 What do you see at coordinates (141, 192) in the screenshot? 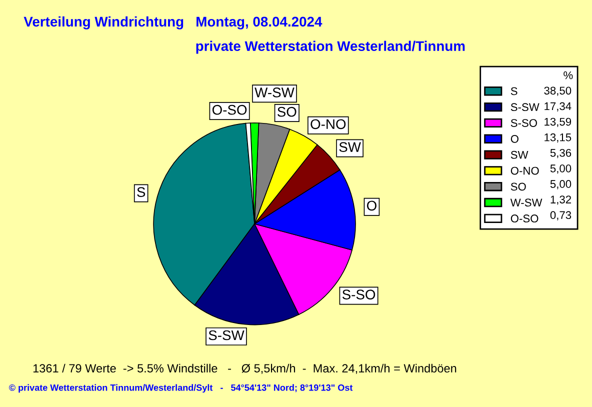
I see `slice-label: S` at bounding box center [141, 192].